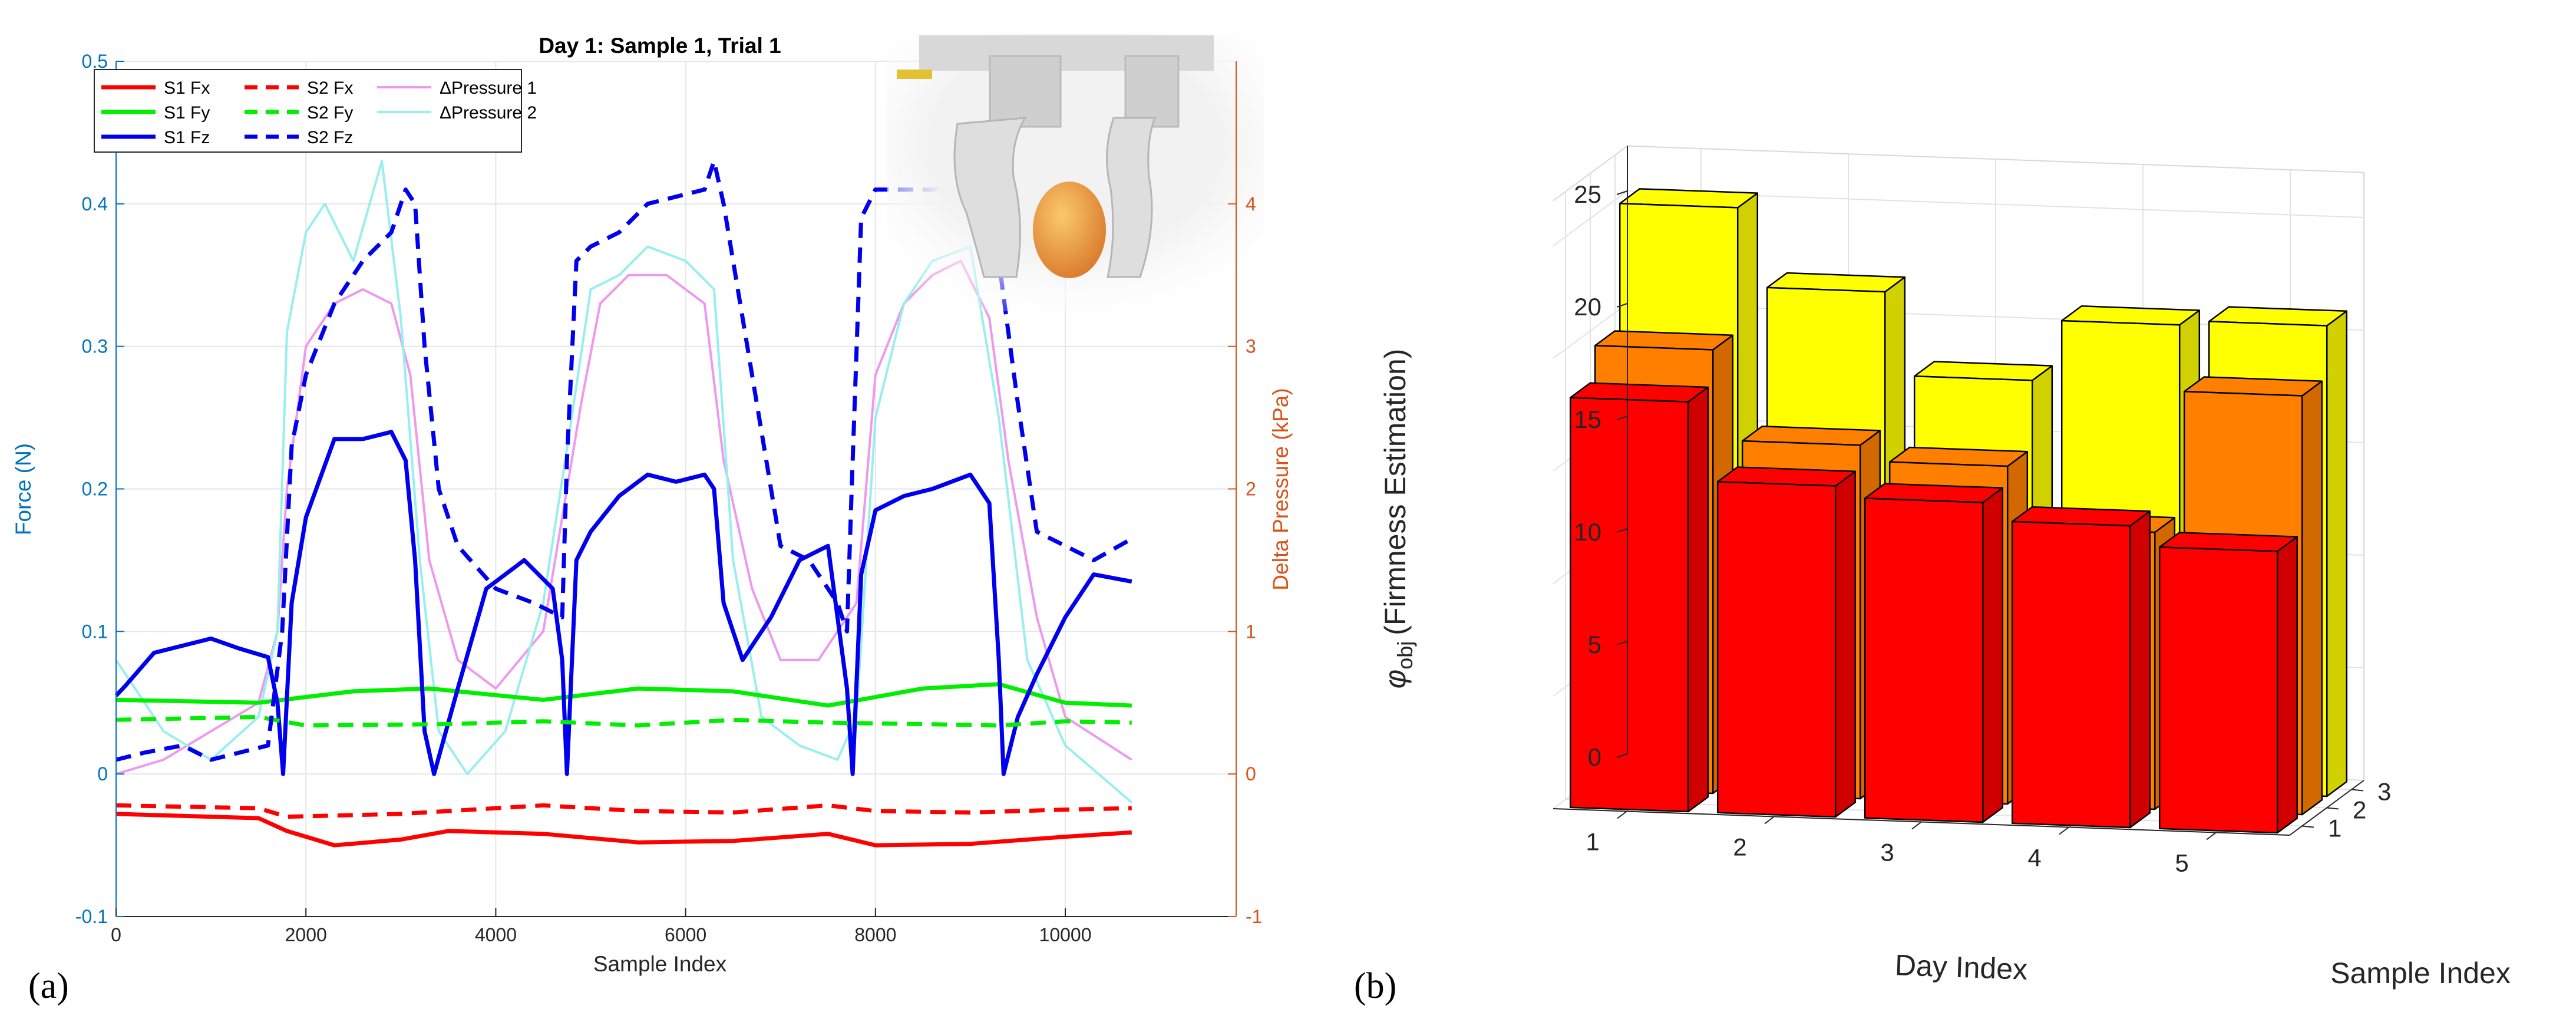  Describe the element at coordinates (2034, 858) in the screenshot. I see `day-tick-label: 4` at that location.